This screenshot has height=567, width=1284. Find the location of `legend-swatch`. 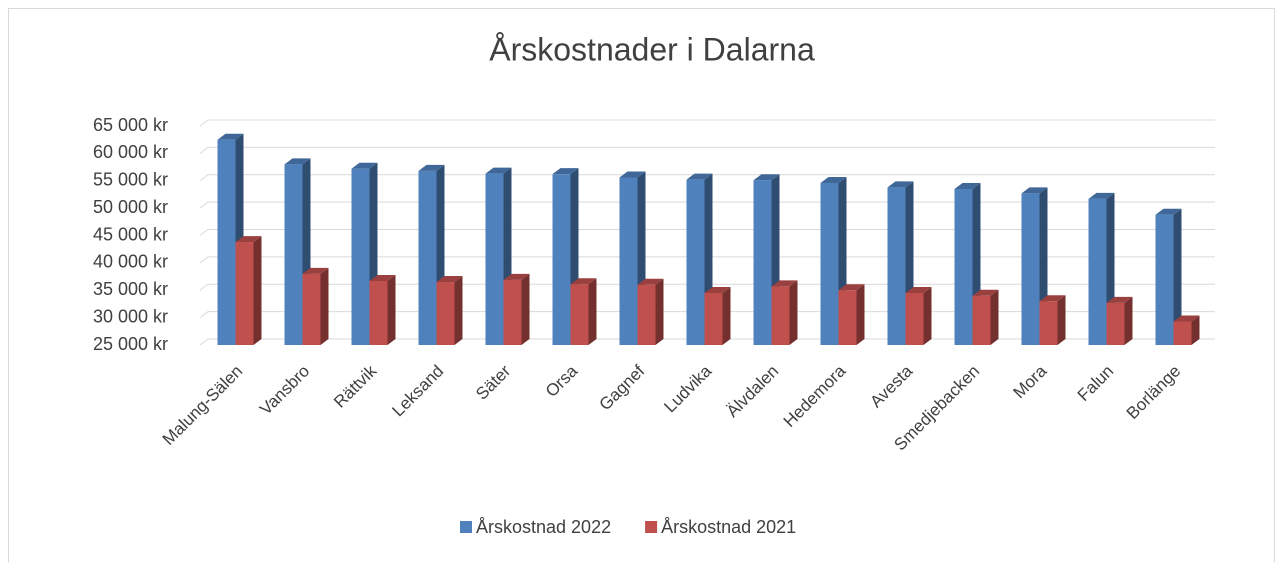

legend-swatch is located at coordinates (651, 527).